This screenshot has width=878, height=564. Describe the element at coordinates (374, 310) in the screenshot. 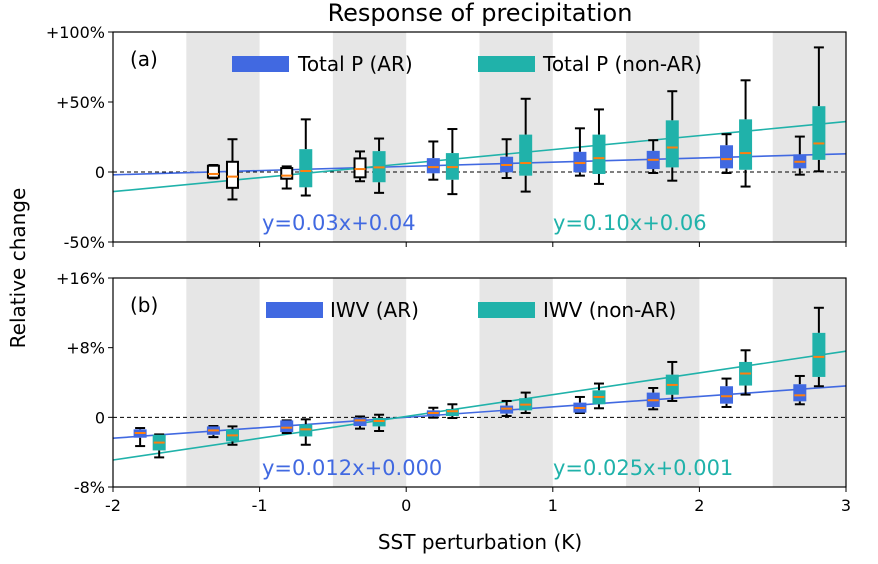

I see `legend-label: IWV (AR)` at that location.